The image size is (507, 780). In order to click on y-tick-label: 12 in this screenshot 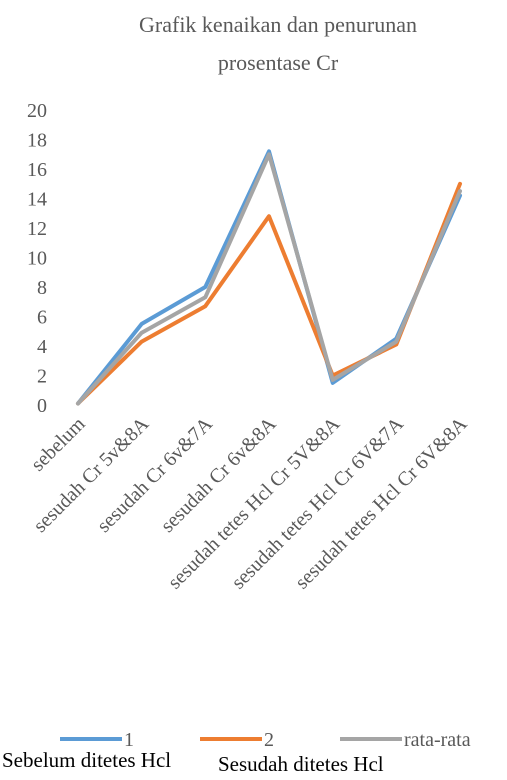, I will do `click(37, 229)`.